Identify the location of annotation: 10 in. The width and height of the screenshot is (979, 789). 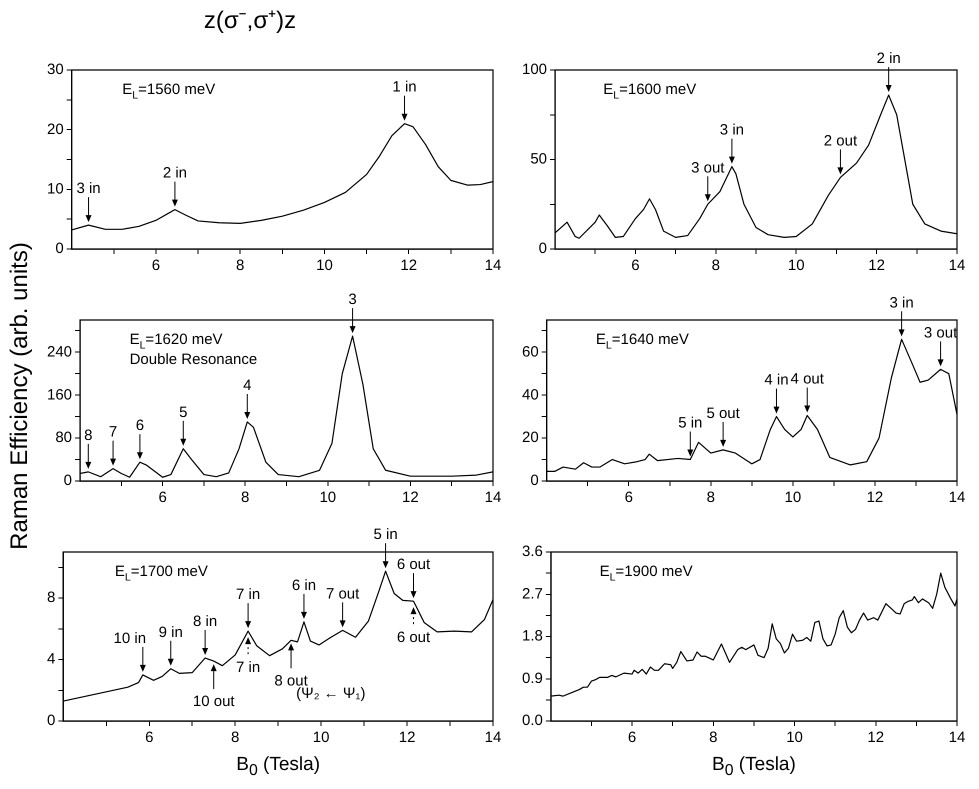
(130, 638).